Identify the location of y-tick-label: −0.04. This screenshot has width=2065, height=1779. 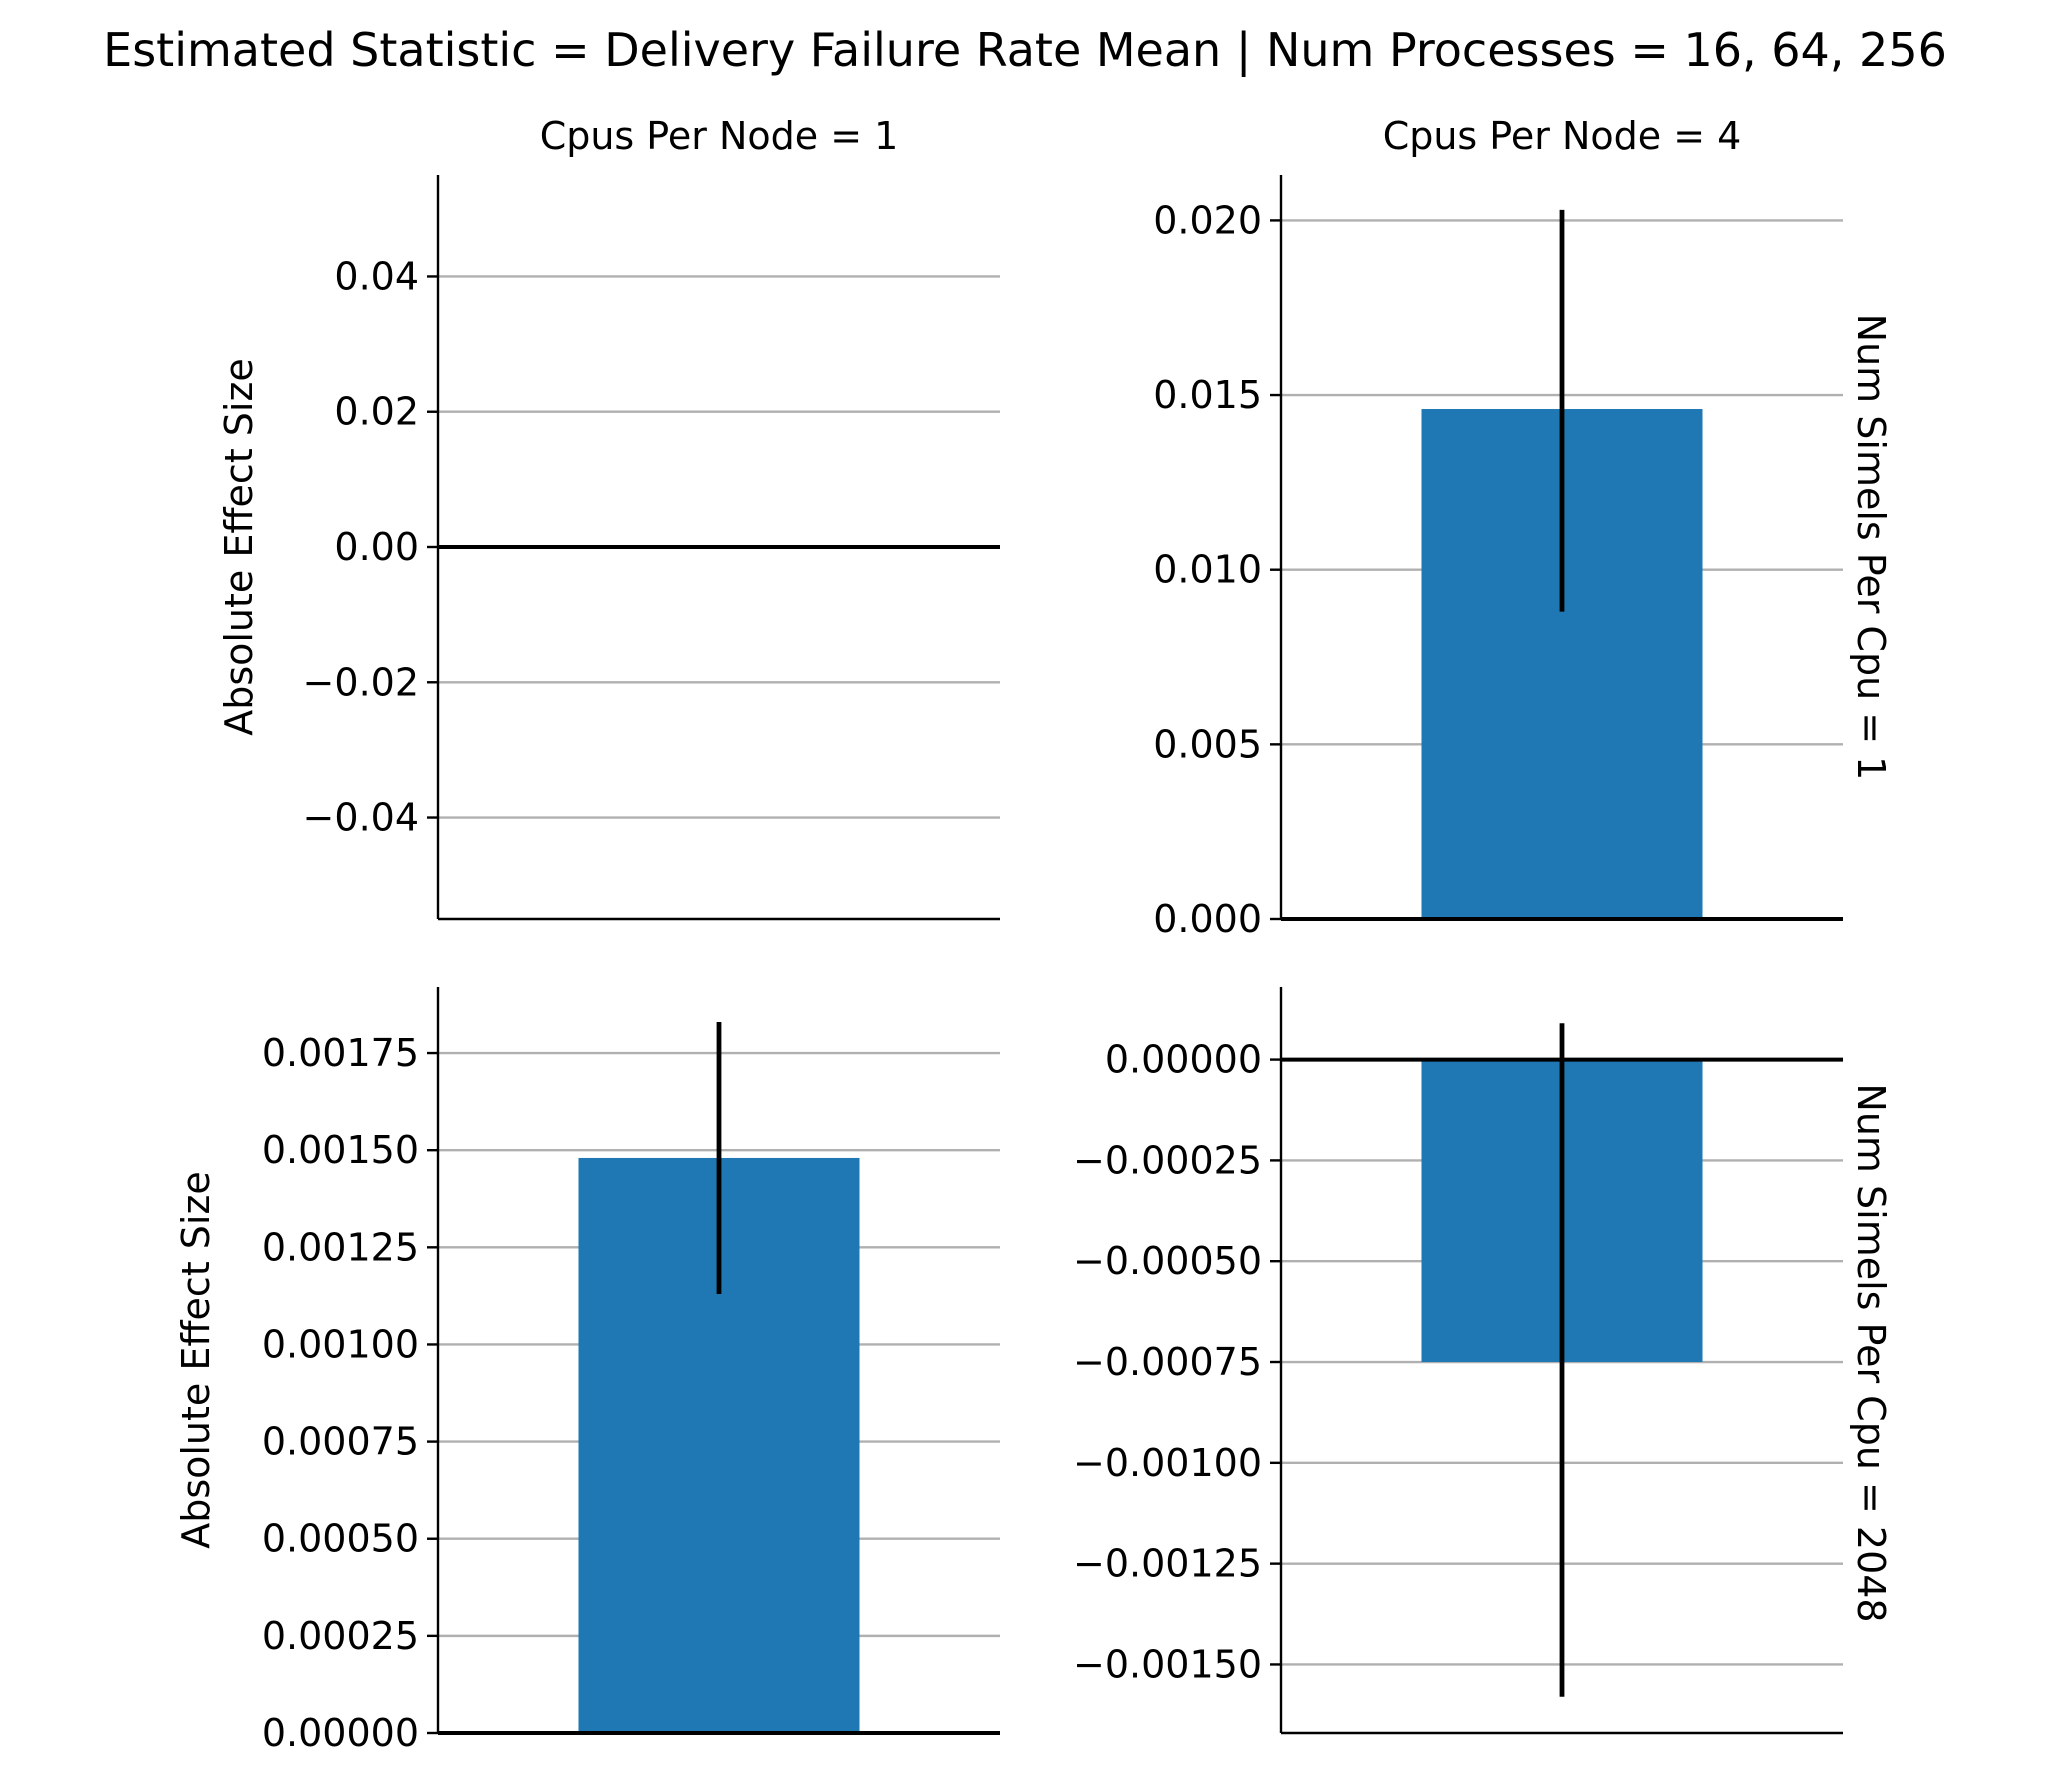
(361, 818).